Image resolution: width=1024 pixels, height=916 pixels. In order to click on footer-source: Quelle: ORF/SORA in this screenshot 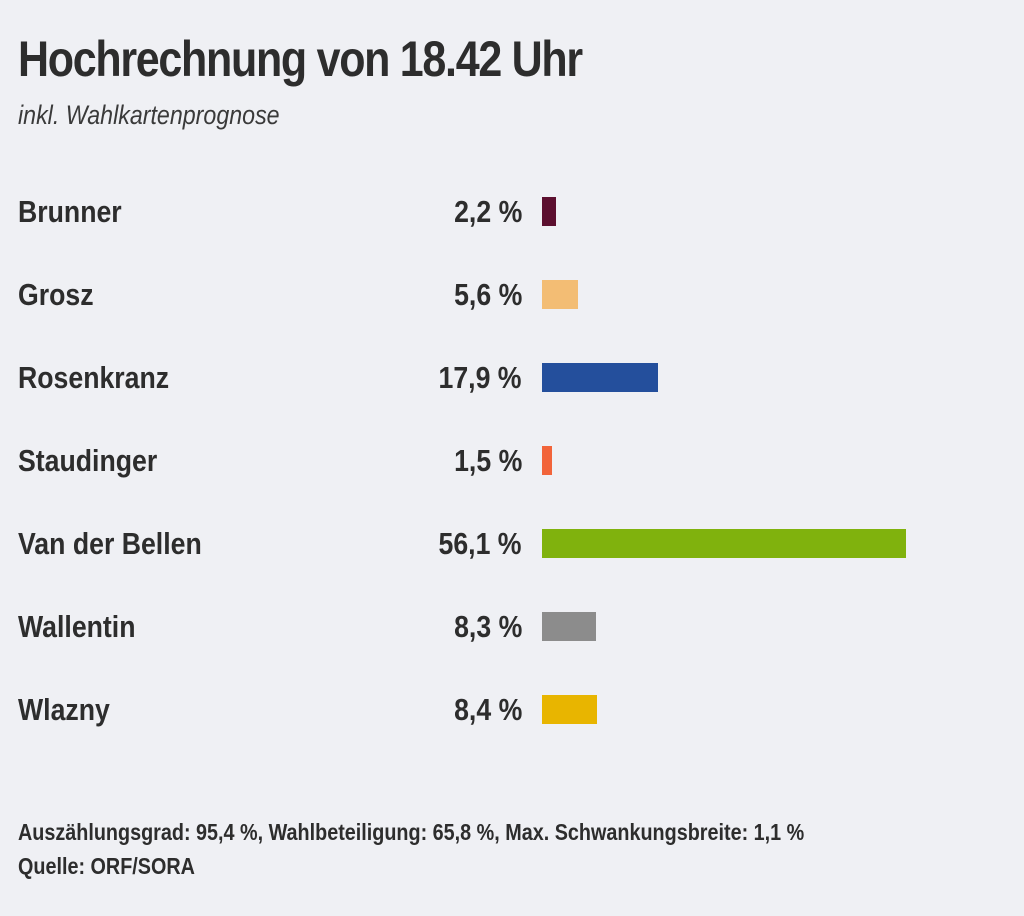, I will do `click(106, 866)`.